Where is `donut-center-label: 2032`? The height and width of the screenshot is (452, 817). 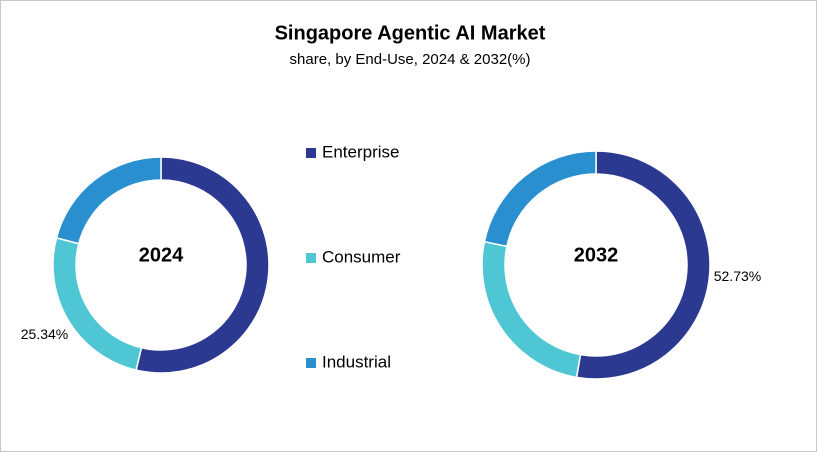 donut-center-label: 2032 is located at coordinates (596, 255).